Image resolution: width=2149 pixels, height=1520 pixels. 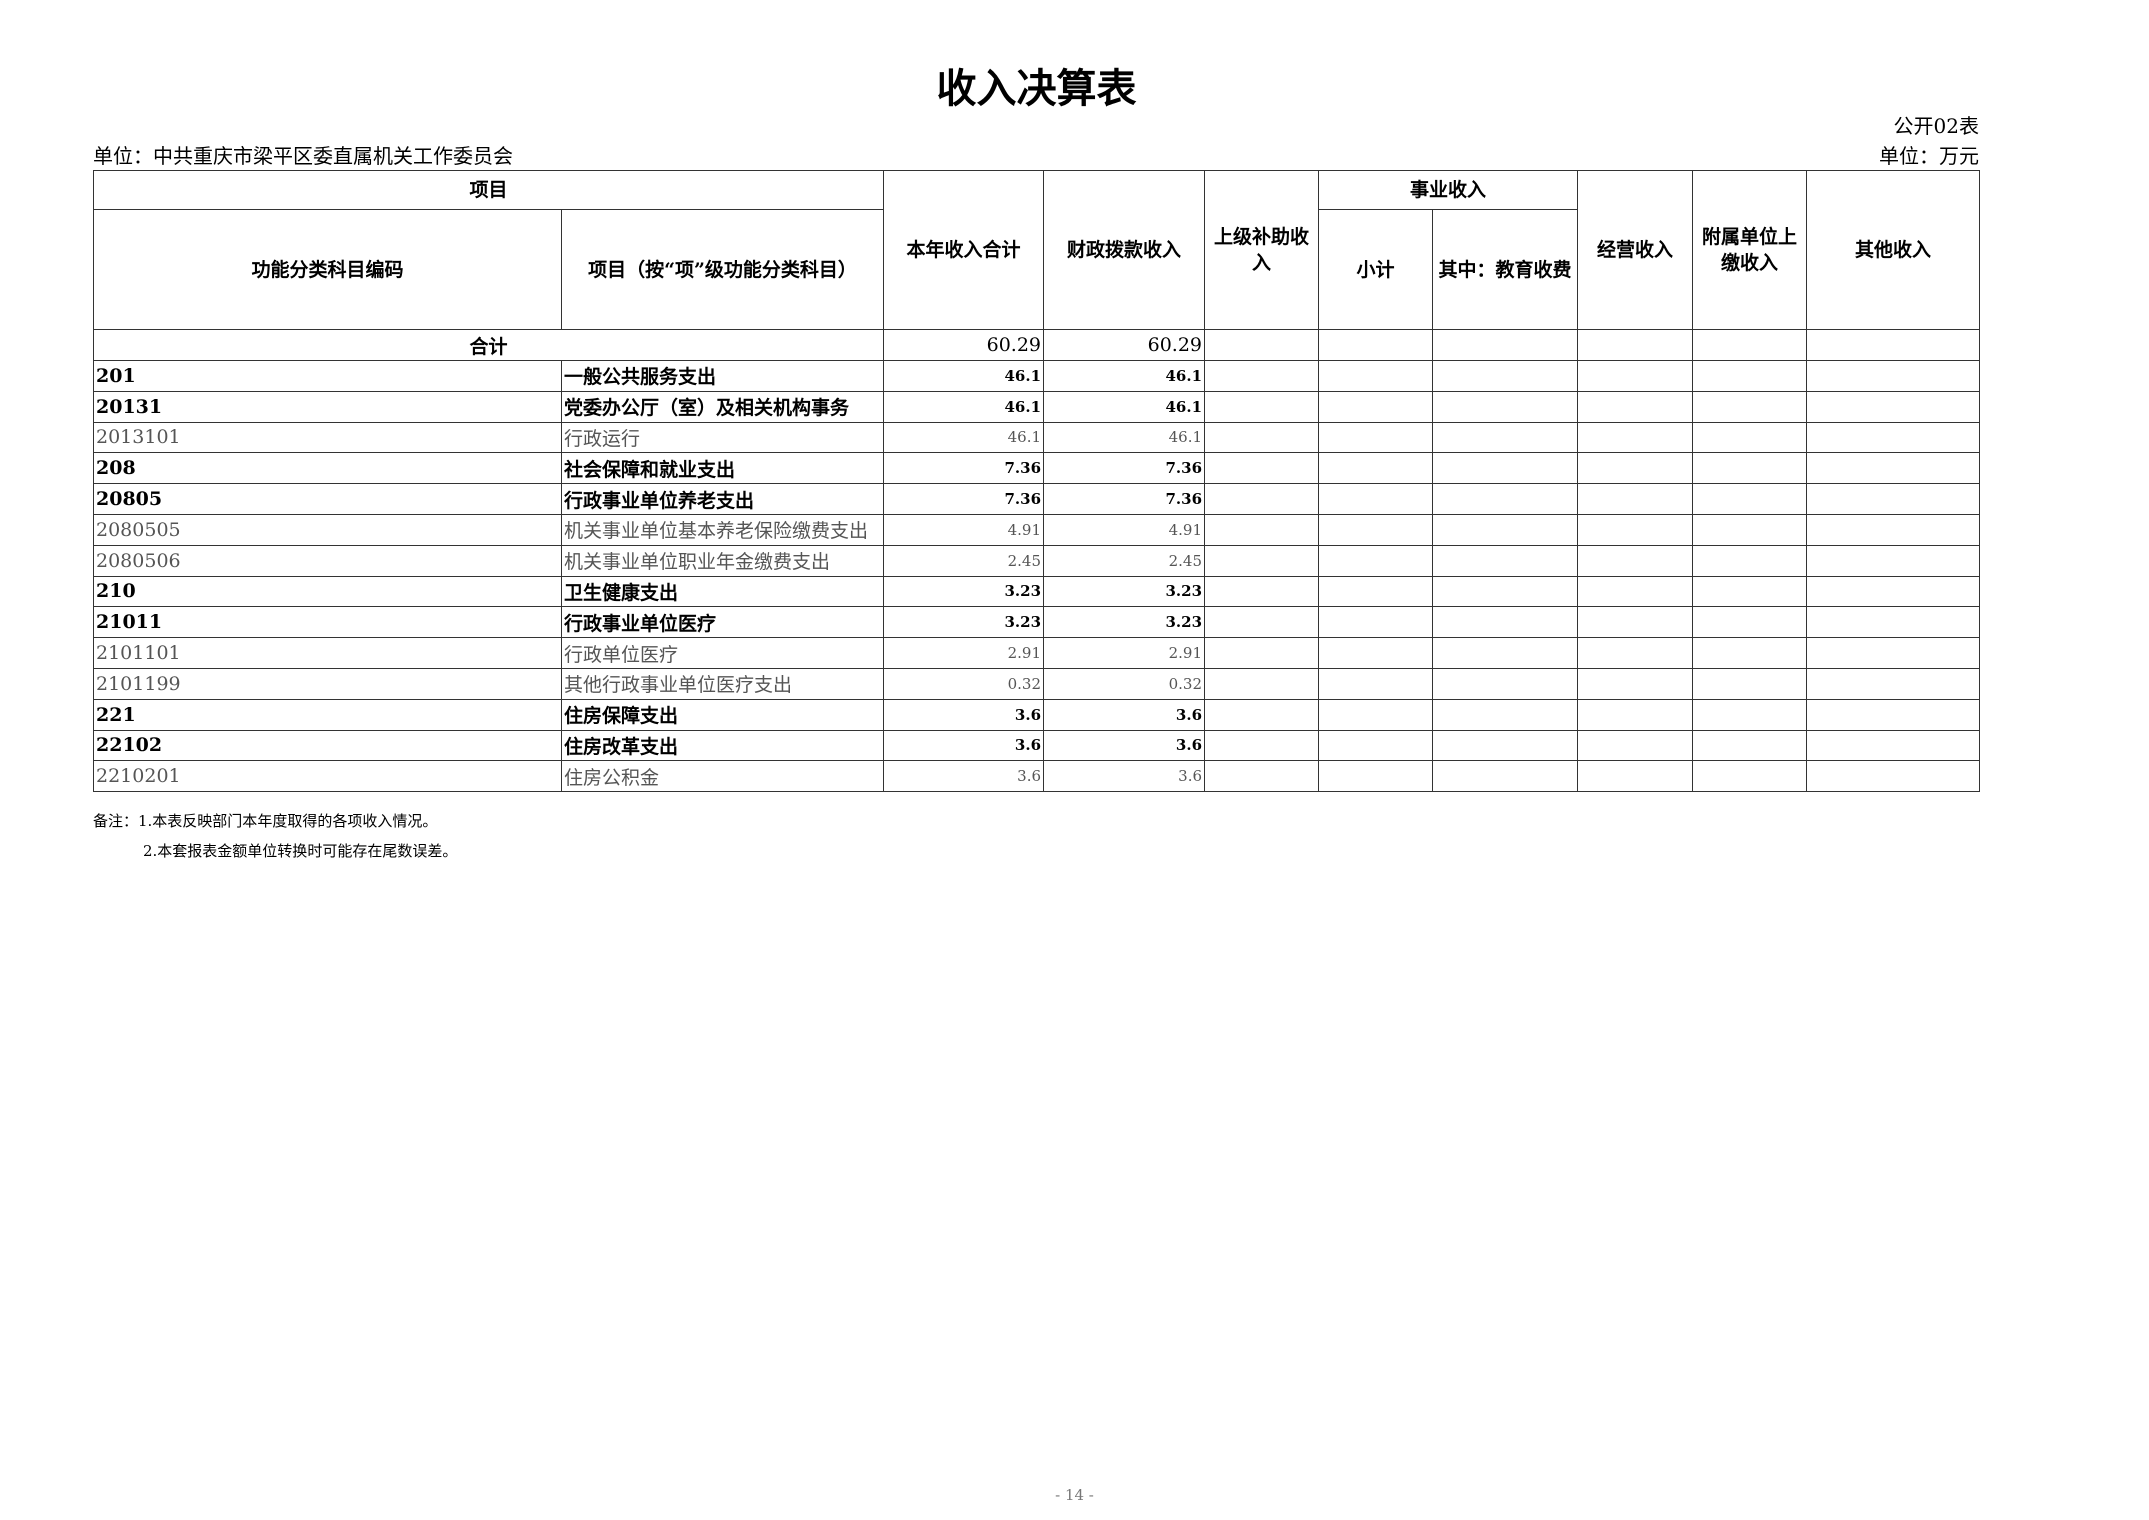 I want to click on row-name: 机关事业单位职业年金缴费支出, so click(x=722, y=560).